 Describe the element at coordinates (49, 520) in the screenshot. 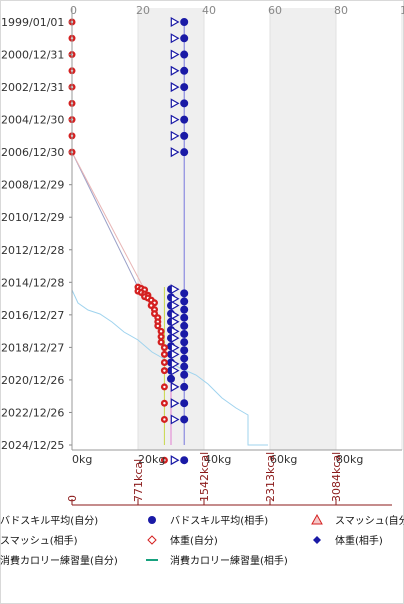

I see `legend-item: バドスキル平均(自分)` at that location.